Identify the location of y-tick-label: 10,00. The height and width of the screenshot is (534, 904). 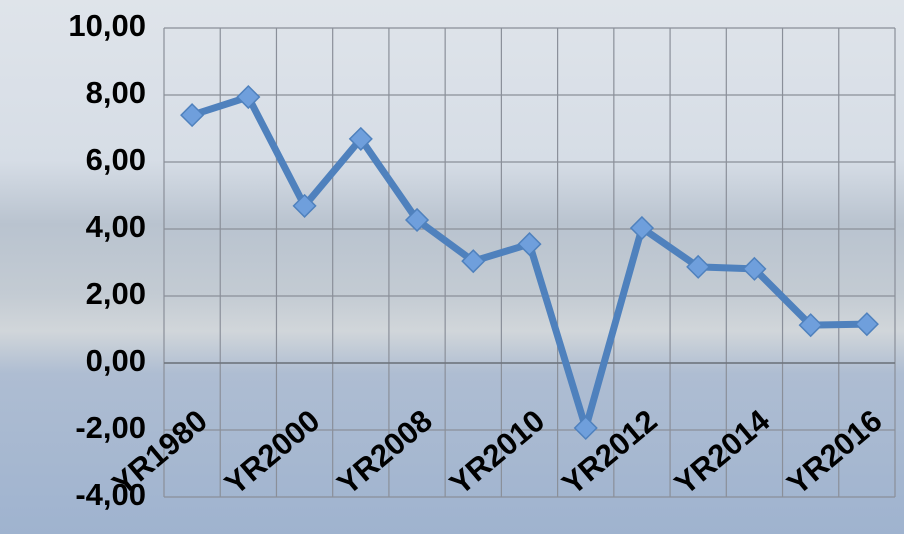
(107, 25).